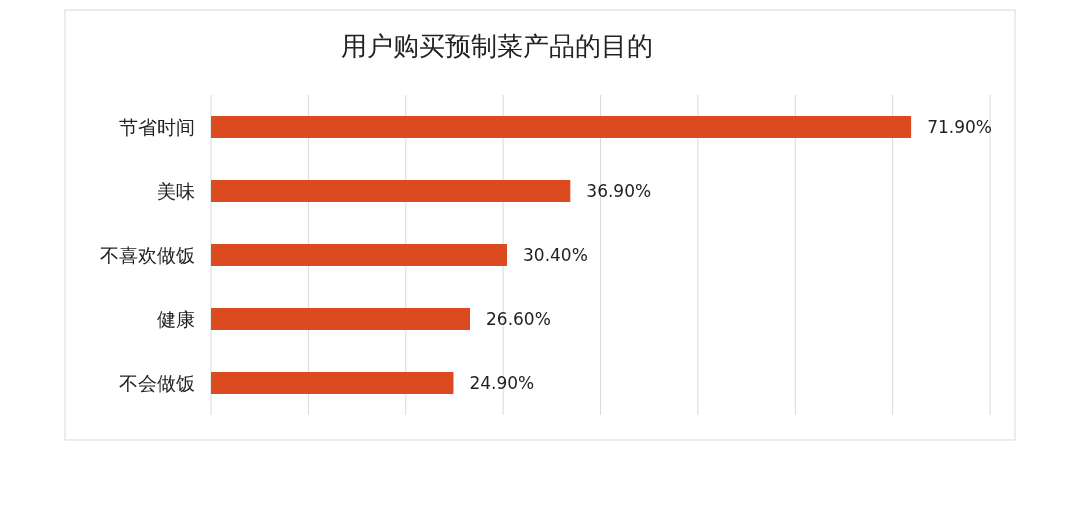 This screenshot has height=510, width=1080. What do you see at coordinates (157, 127) in the screenshot?
I see `y-tick-label: 节省时间` at bounding box center [157, 127].